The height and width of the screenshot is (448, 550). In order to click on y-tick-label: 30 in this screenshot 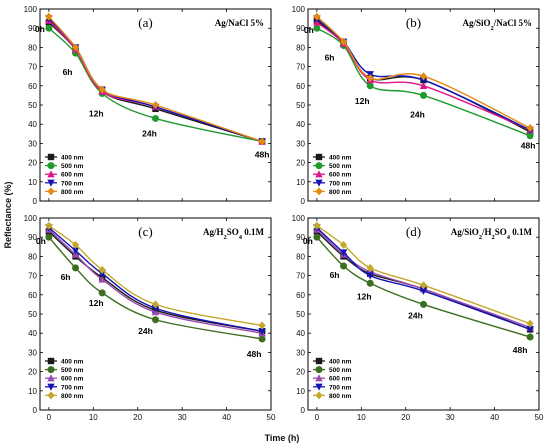, I will do `click(32, 143)`.